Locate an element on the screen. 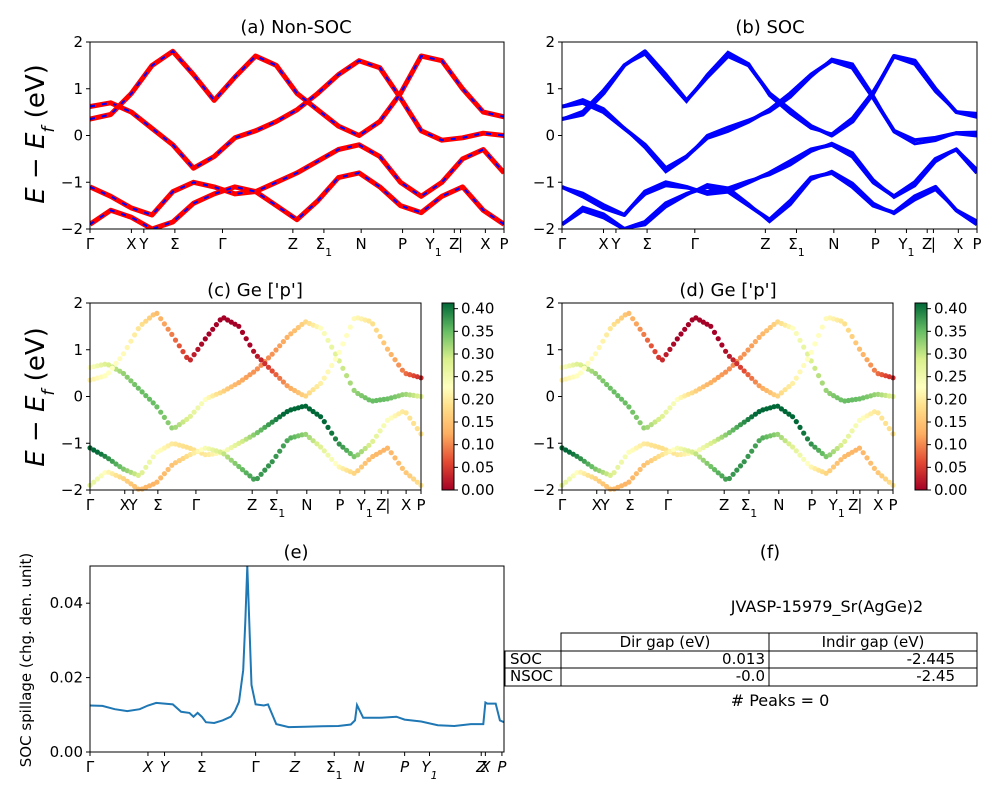 This screenshot has width=1000, height=800. panel-b-ytick-label: −1 is located at coordinates (544, 182).